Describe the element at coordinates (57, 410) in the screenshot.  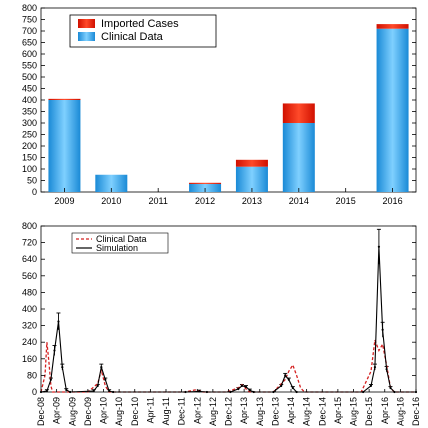
I see `x2-tick-label-Apr-09: Apr-09` at that location.